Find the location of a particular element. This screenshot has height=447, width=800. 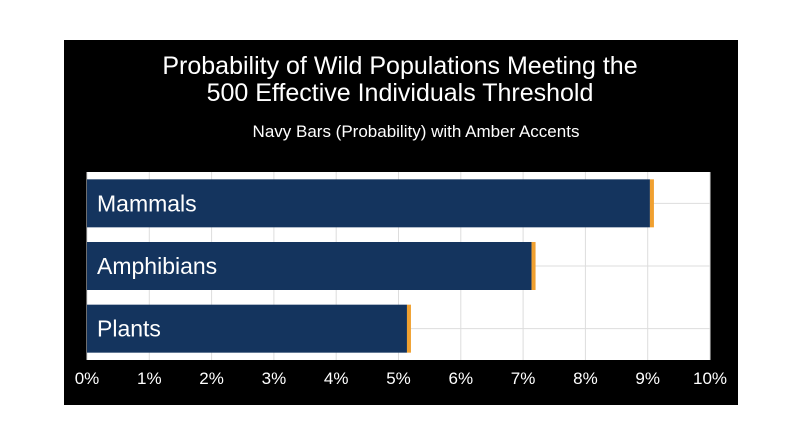

bar-label-amphibians: Amphibians is located at coordinates (157, 266).